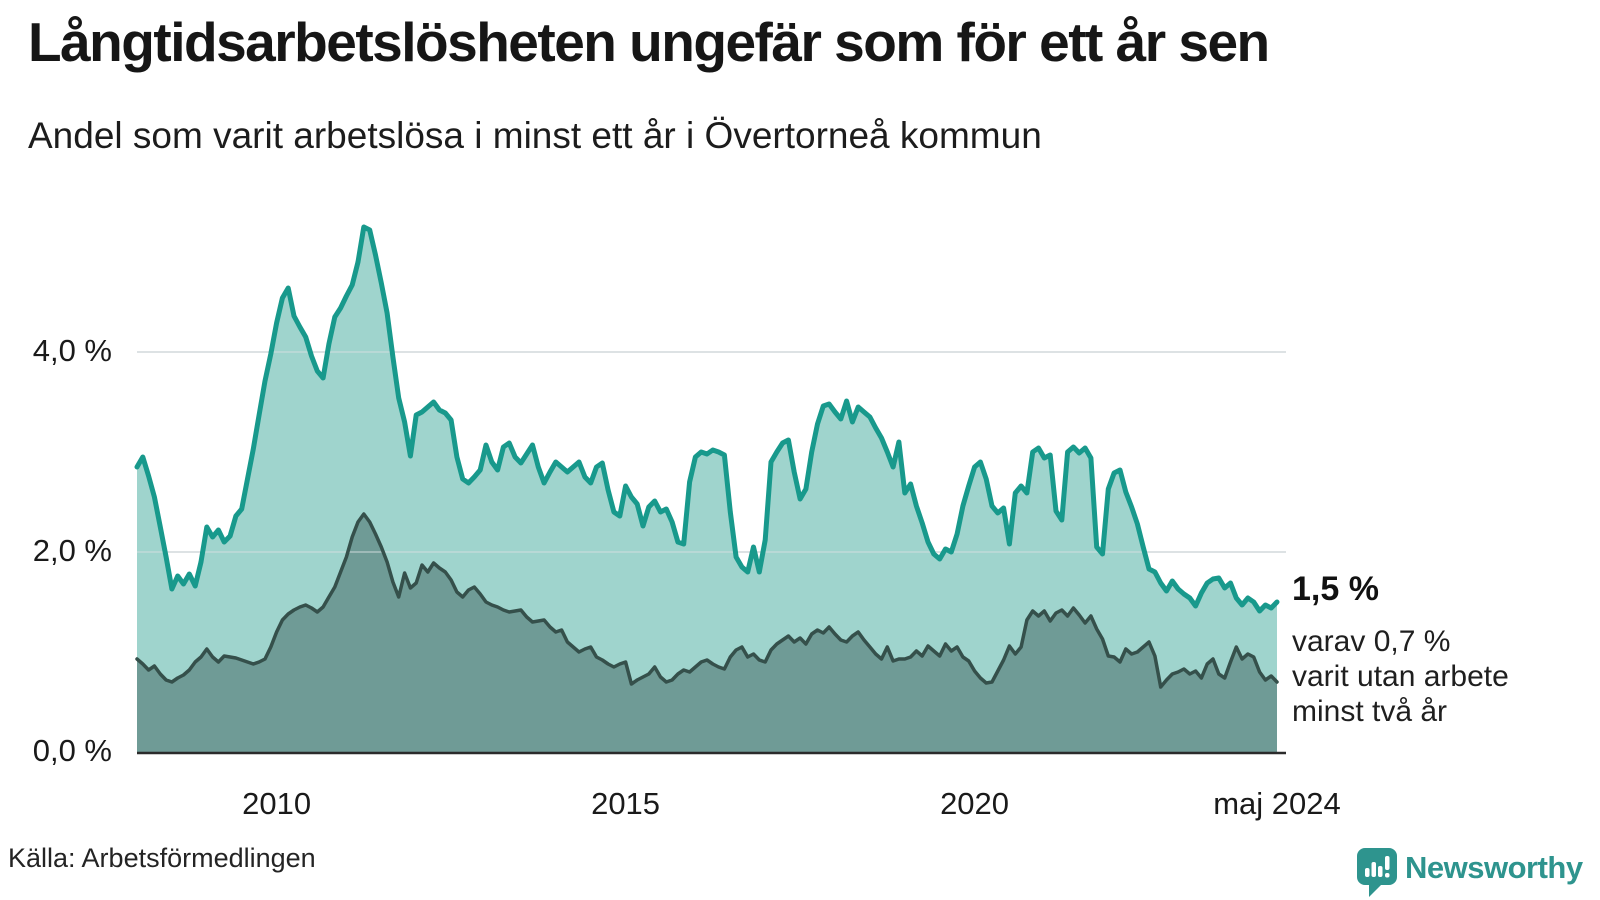 The height and width of the screenshot is (900, 1600). I want to click on x-tick-label: 2010, so click(277, 803).